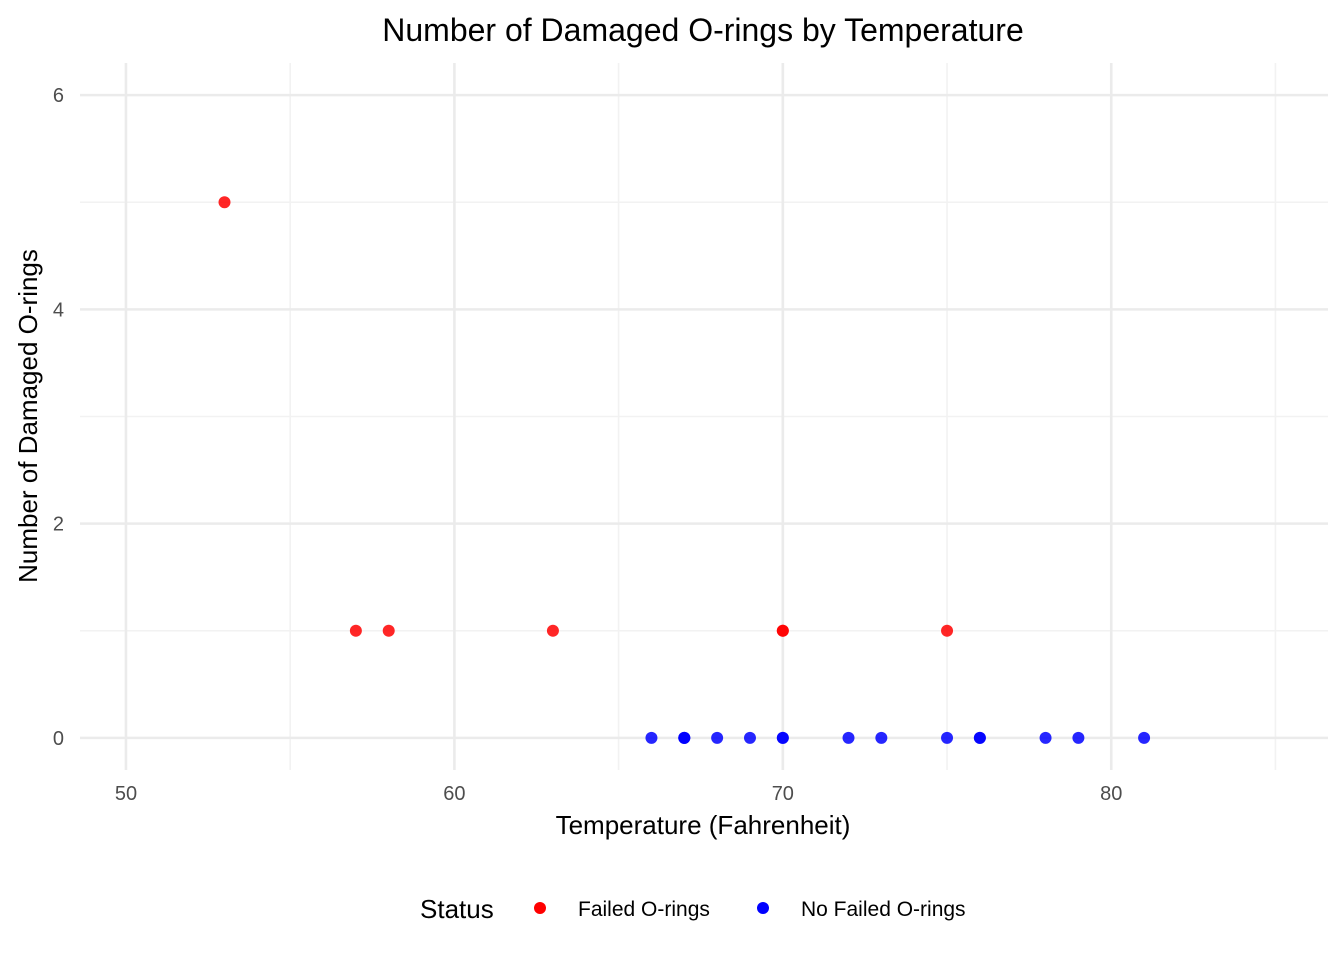 This screenshot has width=1344, height=960. I want to click on y-tick-label: 6, so click(58, 96).